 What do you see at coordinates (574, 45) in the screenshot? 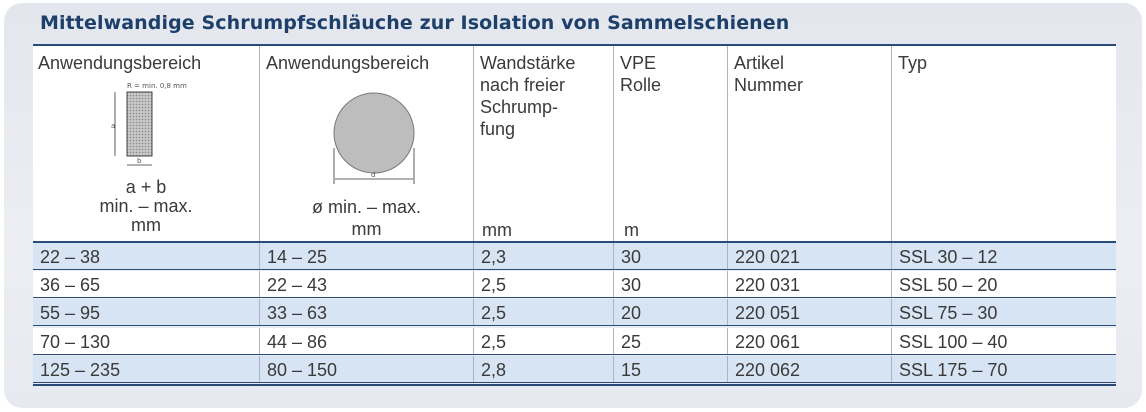
I see `title-divider` at bounding box center [574, 45].